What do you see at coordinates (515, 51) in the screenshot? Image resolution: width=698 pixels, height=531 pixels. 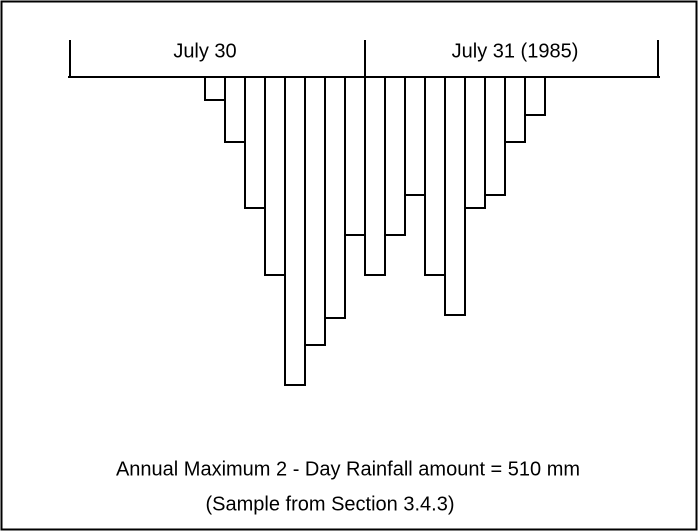 I see `day-label: July 31 (1985)` at bounding box center [515, 51].